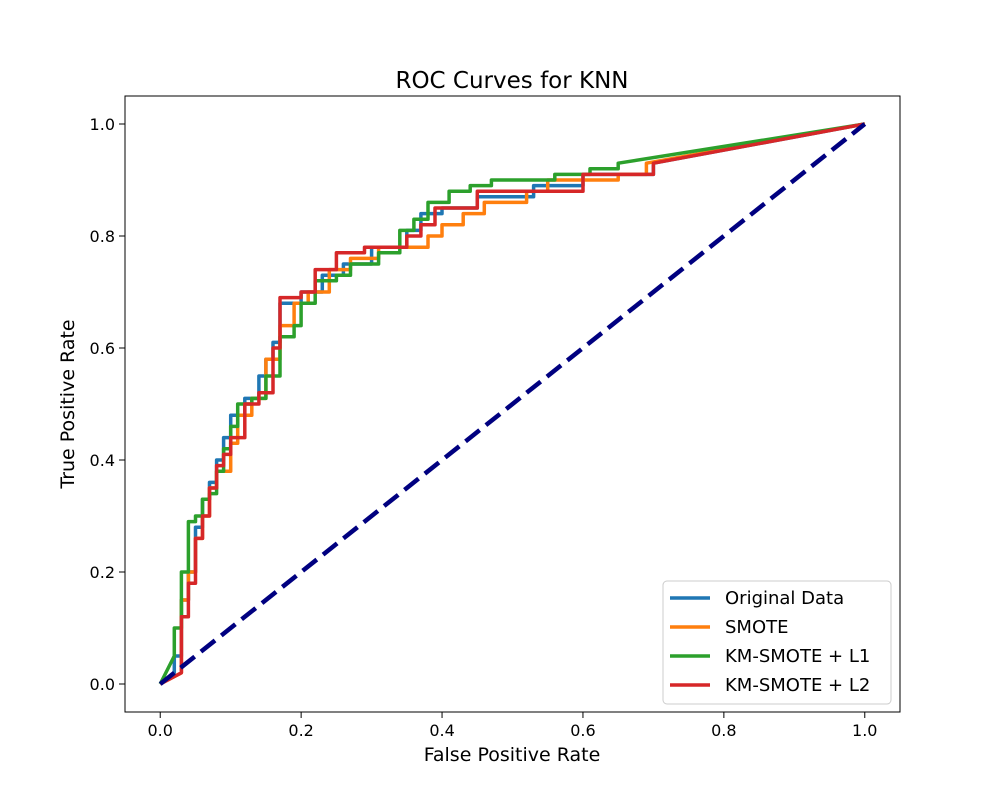 The image size is (1000, 800). What do you see at coordinates (757, 627) in the screenshot?
I see `legend-label-1: SMOTE` at bounding box center [757, 627].